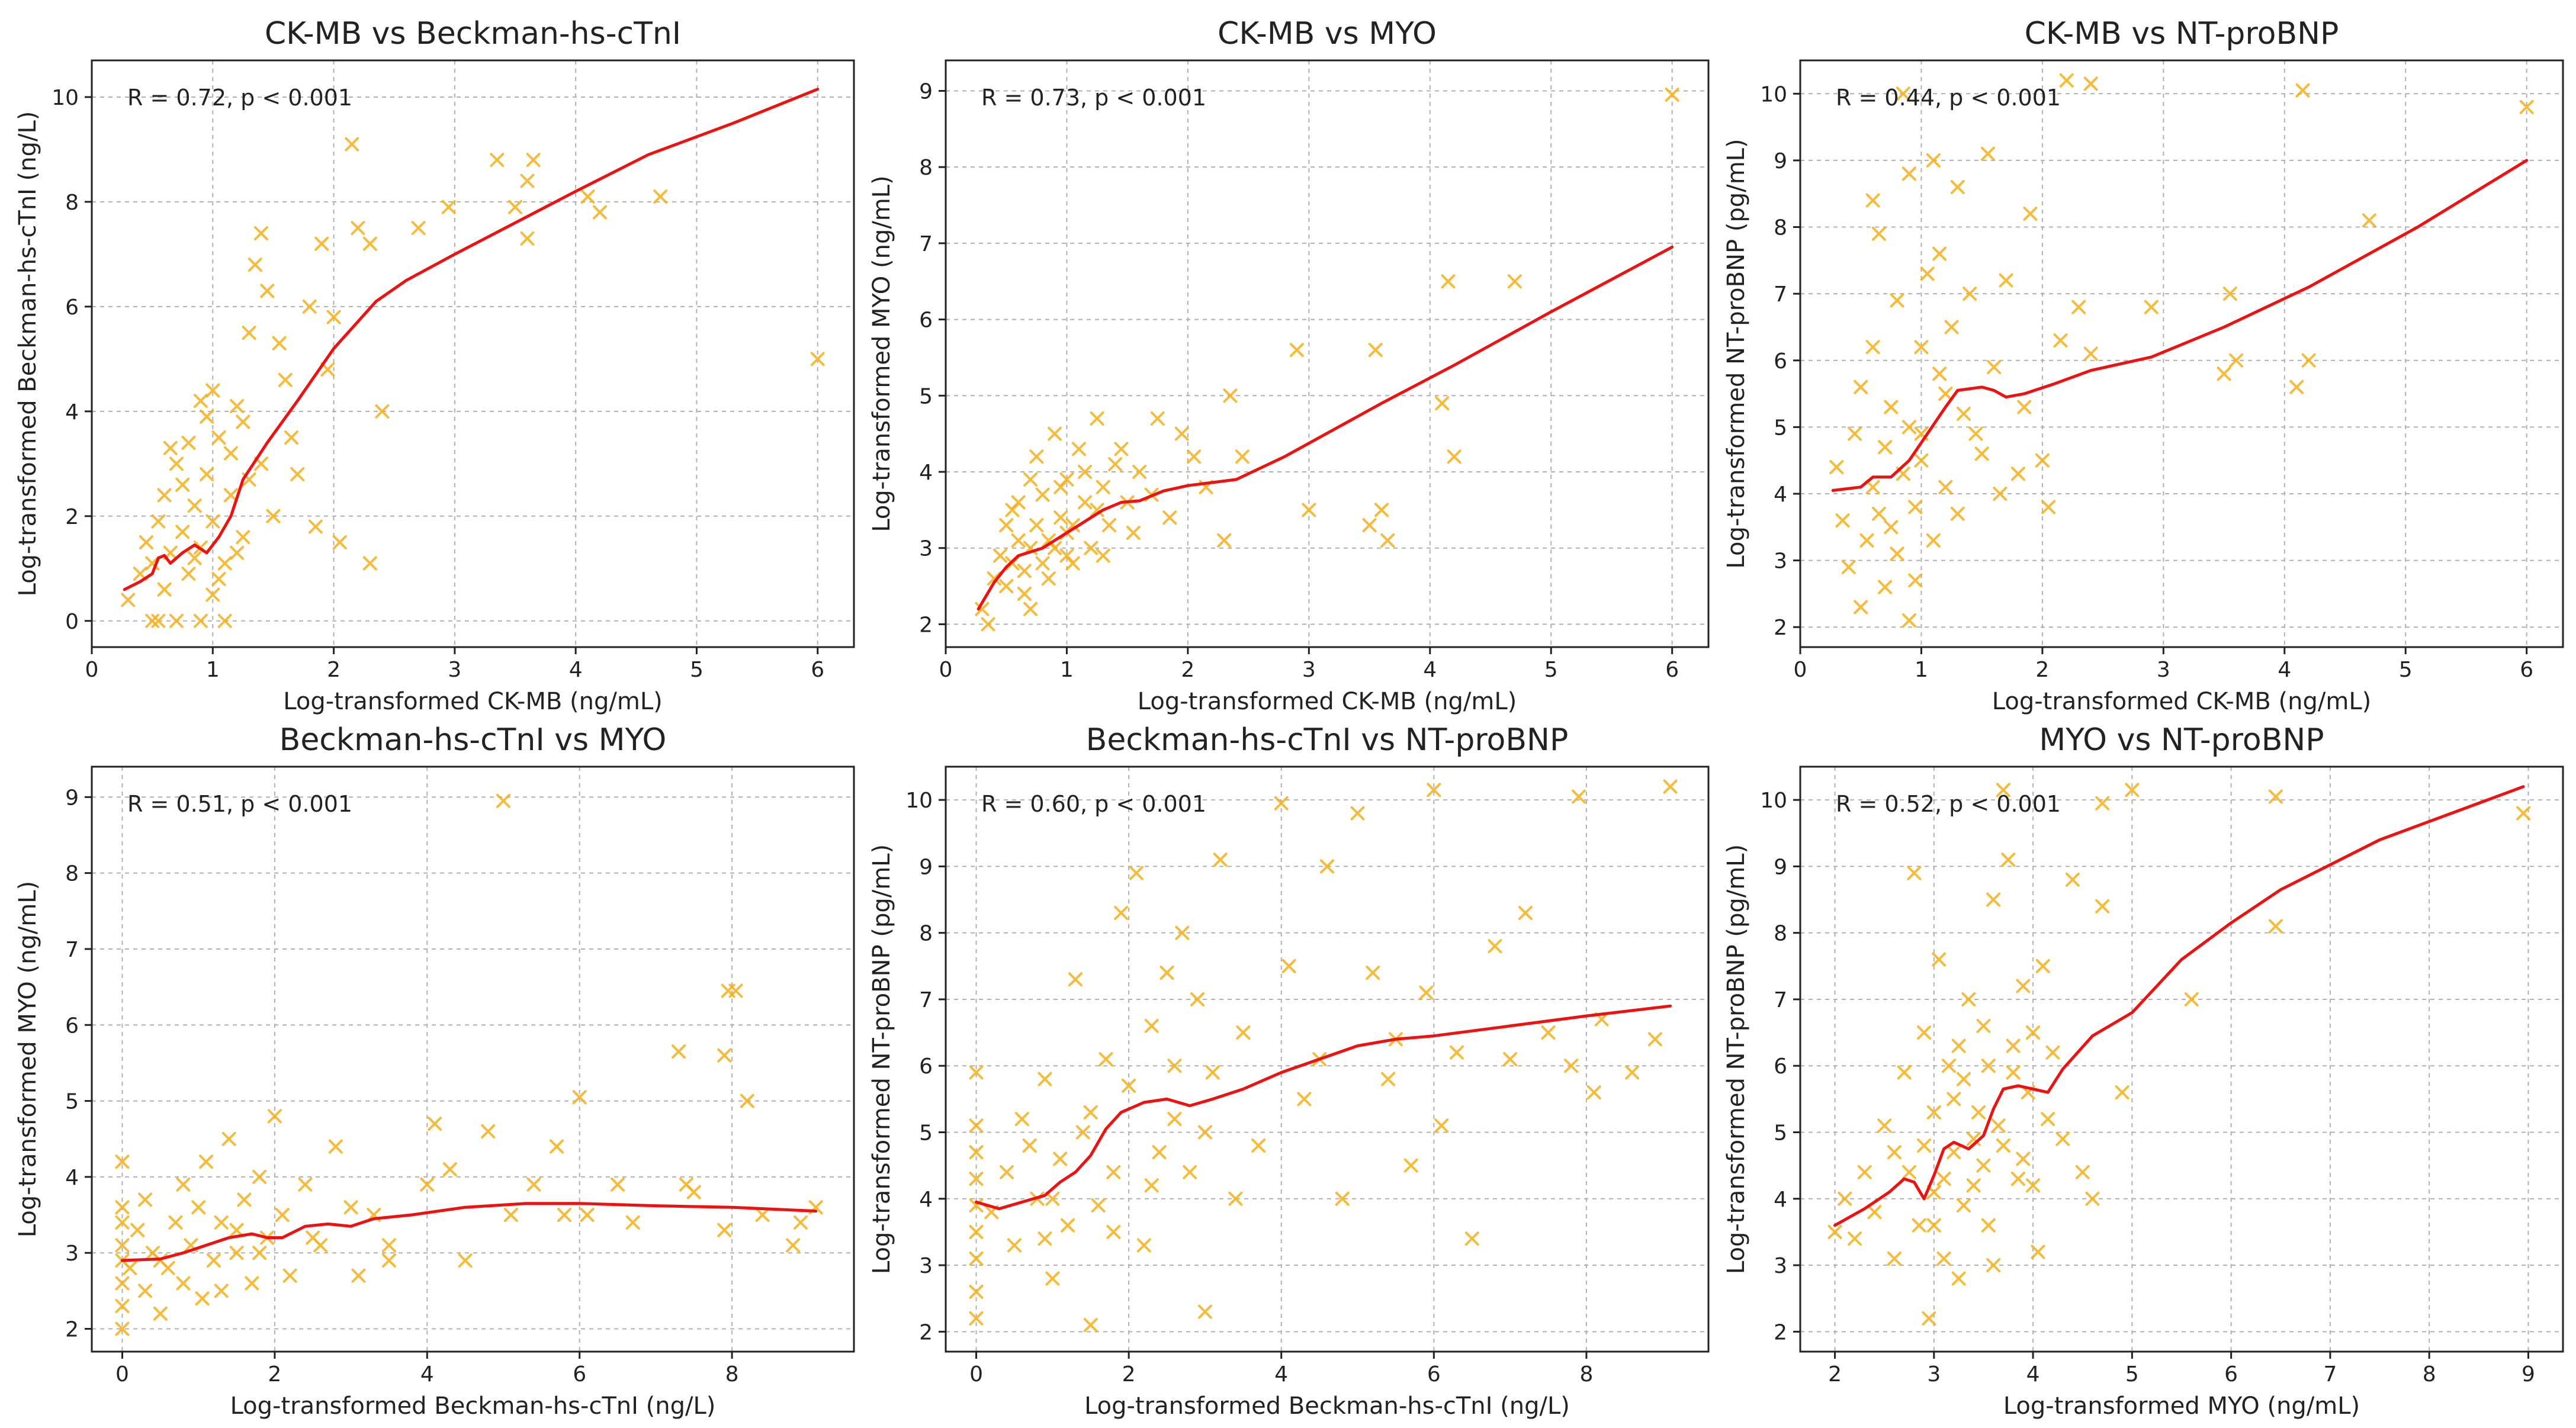  What do you see at coordinates (2181, 740) in the screenshot?
I see `chart-title: MYO vs NT-proBNP` at bounding box center [2181, 740].